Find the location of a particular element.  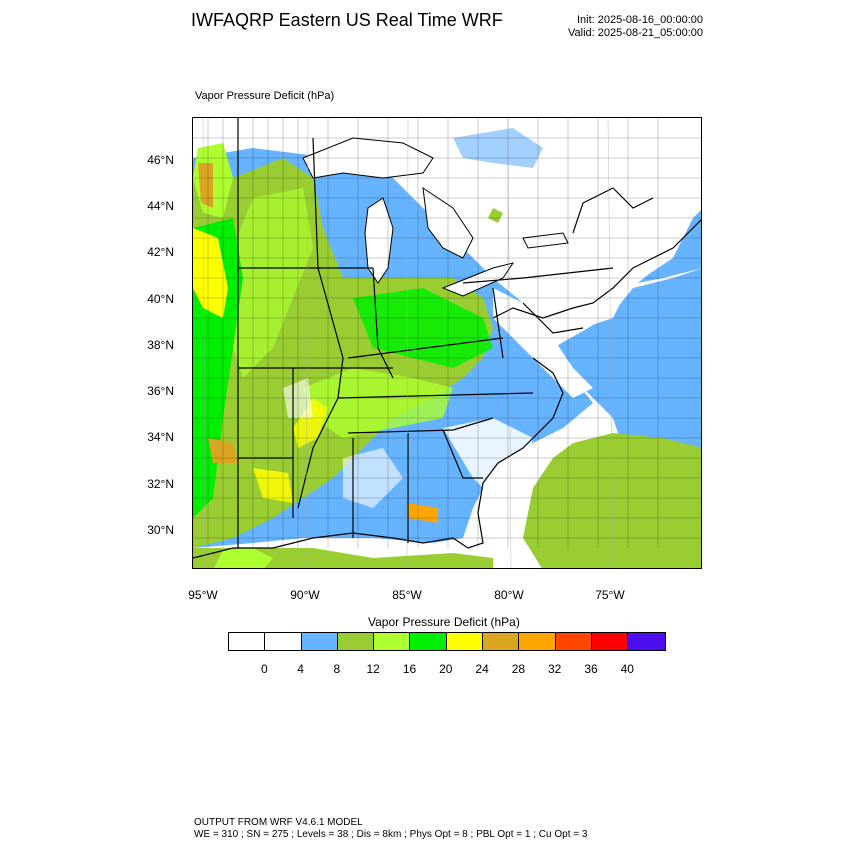

lat-label: 42°N is located at coordinates (160, 252).